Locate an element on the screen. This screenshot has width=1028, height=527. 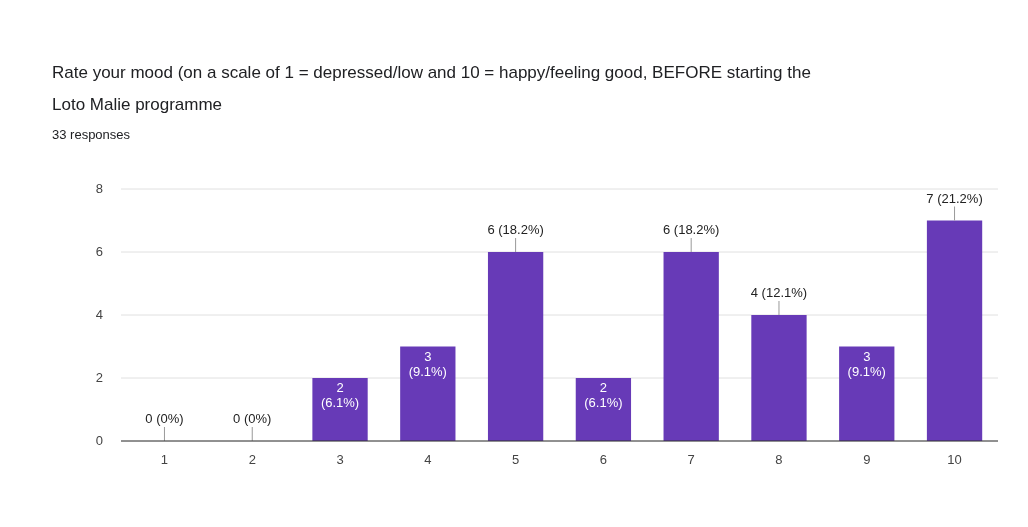
data-label: 7 (21.2%) is located at coordinates (954, 198).